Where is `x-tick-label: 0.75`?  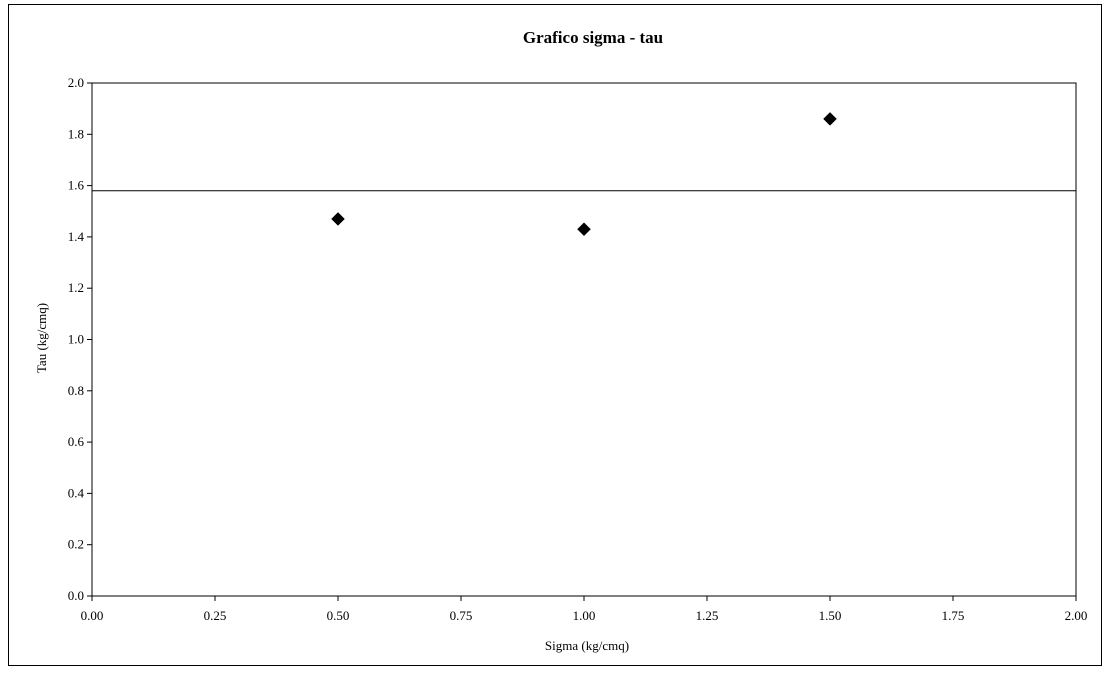 x-tick-label: 0.75 is located at coordinates (461, 615).